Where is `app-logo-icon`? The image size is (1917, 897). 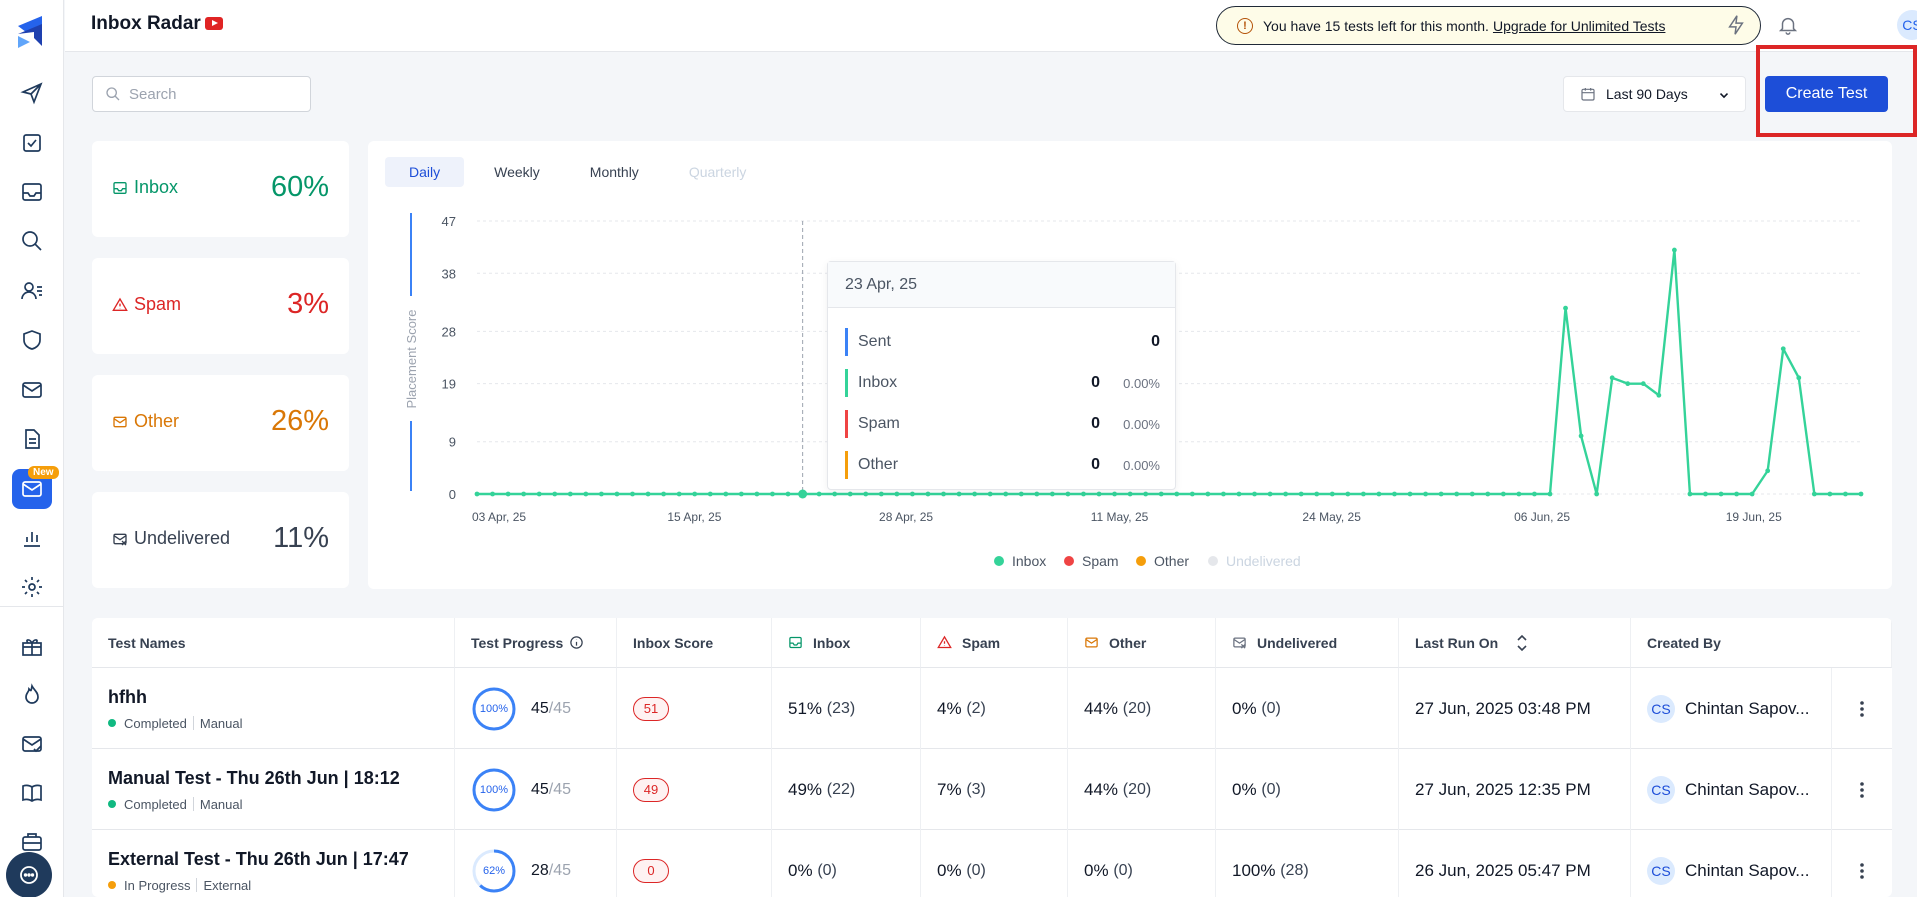
app-logo-icon is located at coordinates (32, 32).